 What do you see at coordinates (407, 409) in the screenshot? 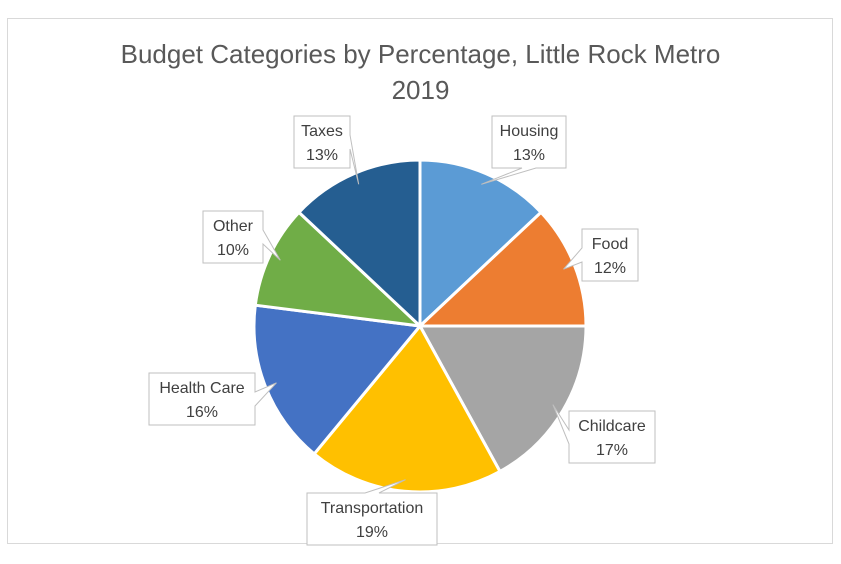
I see `pie-slice-transportation` at bounding box center [407, 409].